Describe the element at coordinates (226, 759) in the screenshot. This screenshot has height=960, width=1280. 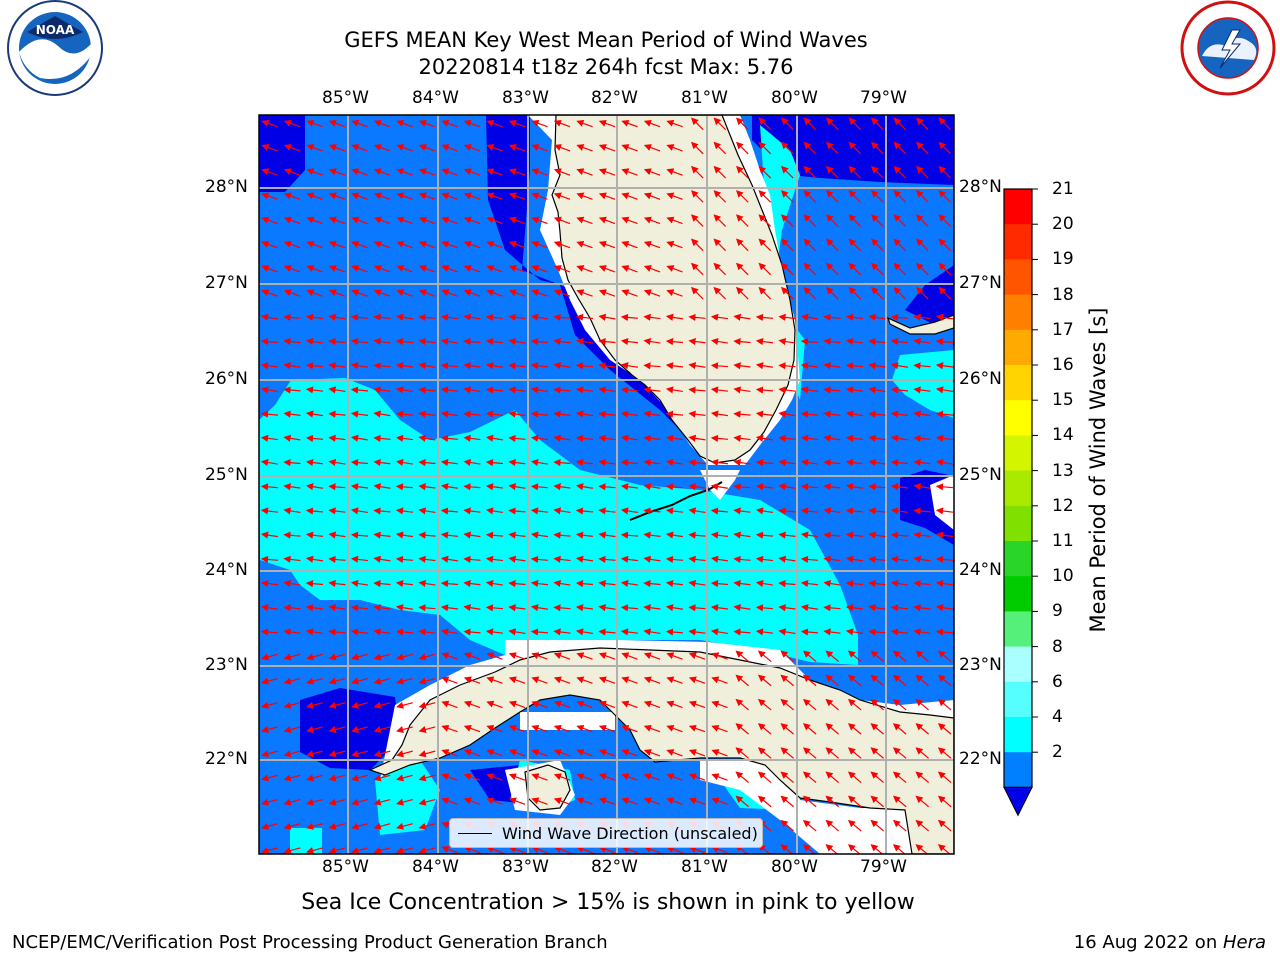
I see `lat-label-left: 22°N` at that location.